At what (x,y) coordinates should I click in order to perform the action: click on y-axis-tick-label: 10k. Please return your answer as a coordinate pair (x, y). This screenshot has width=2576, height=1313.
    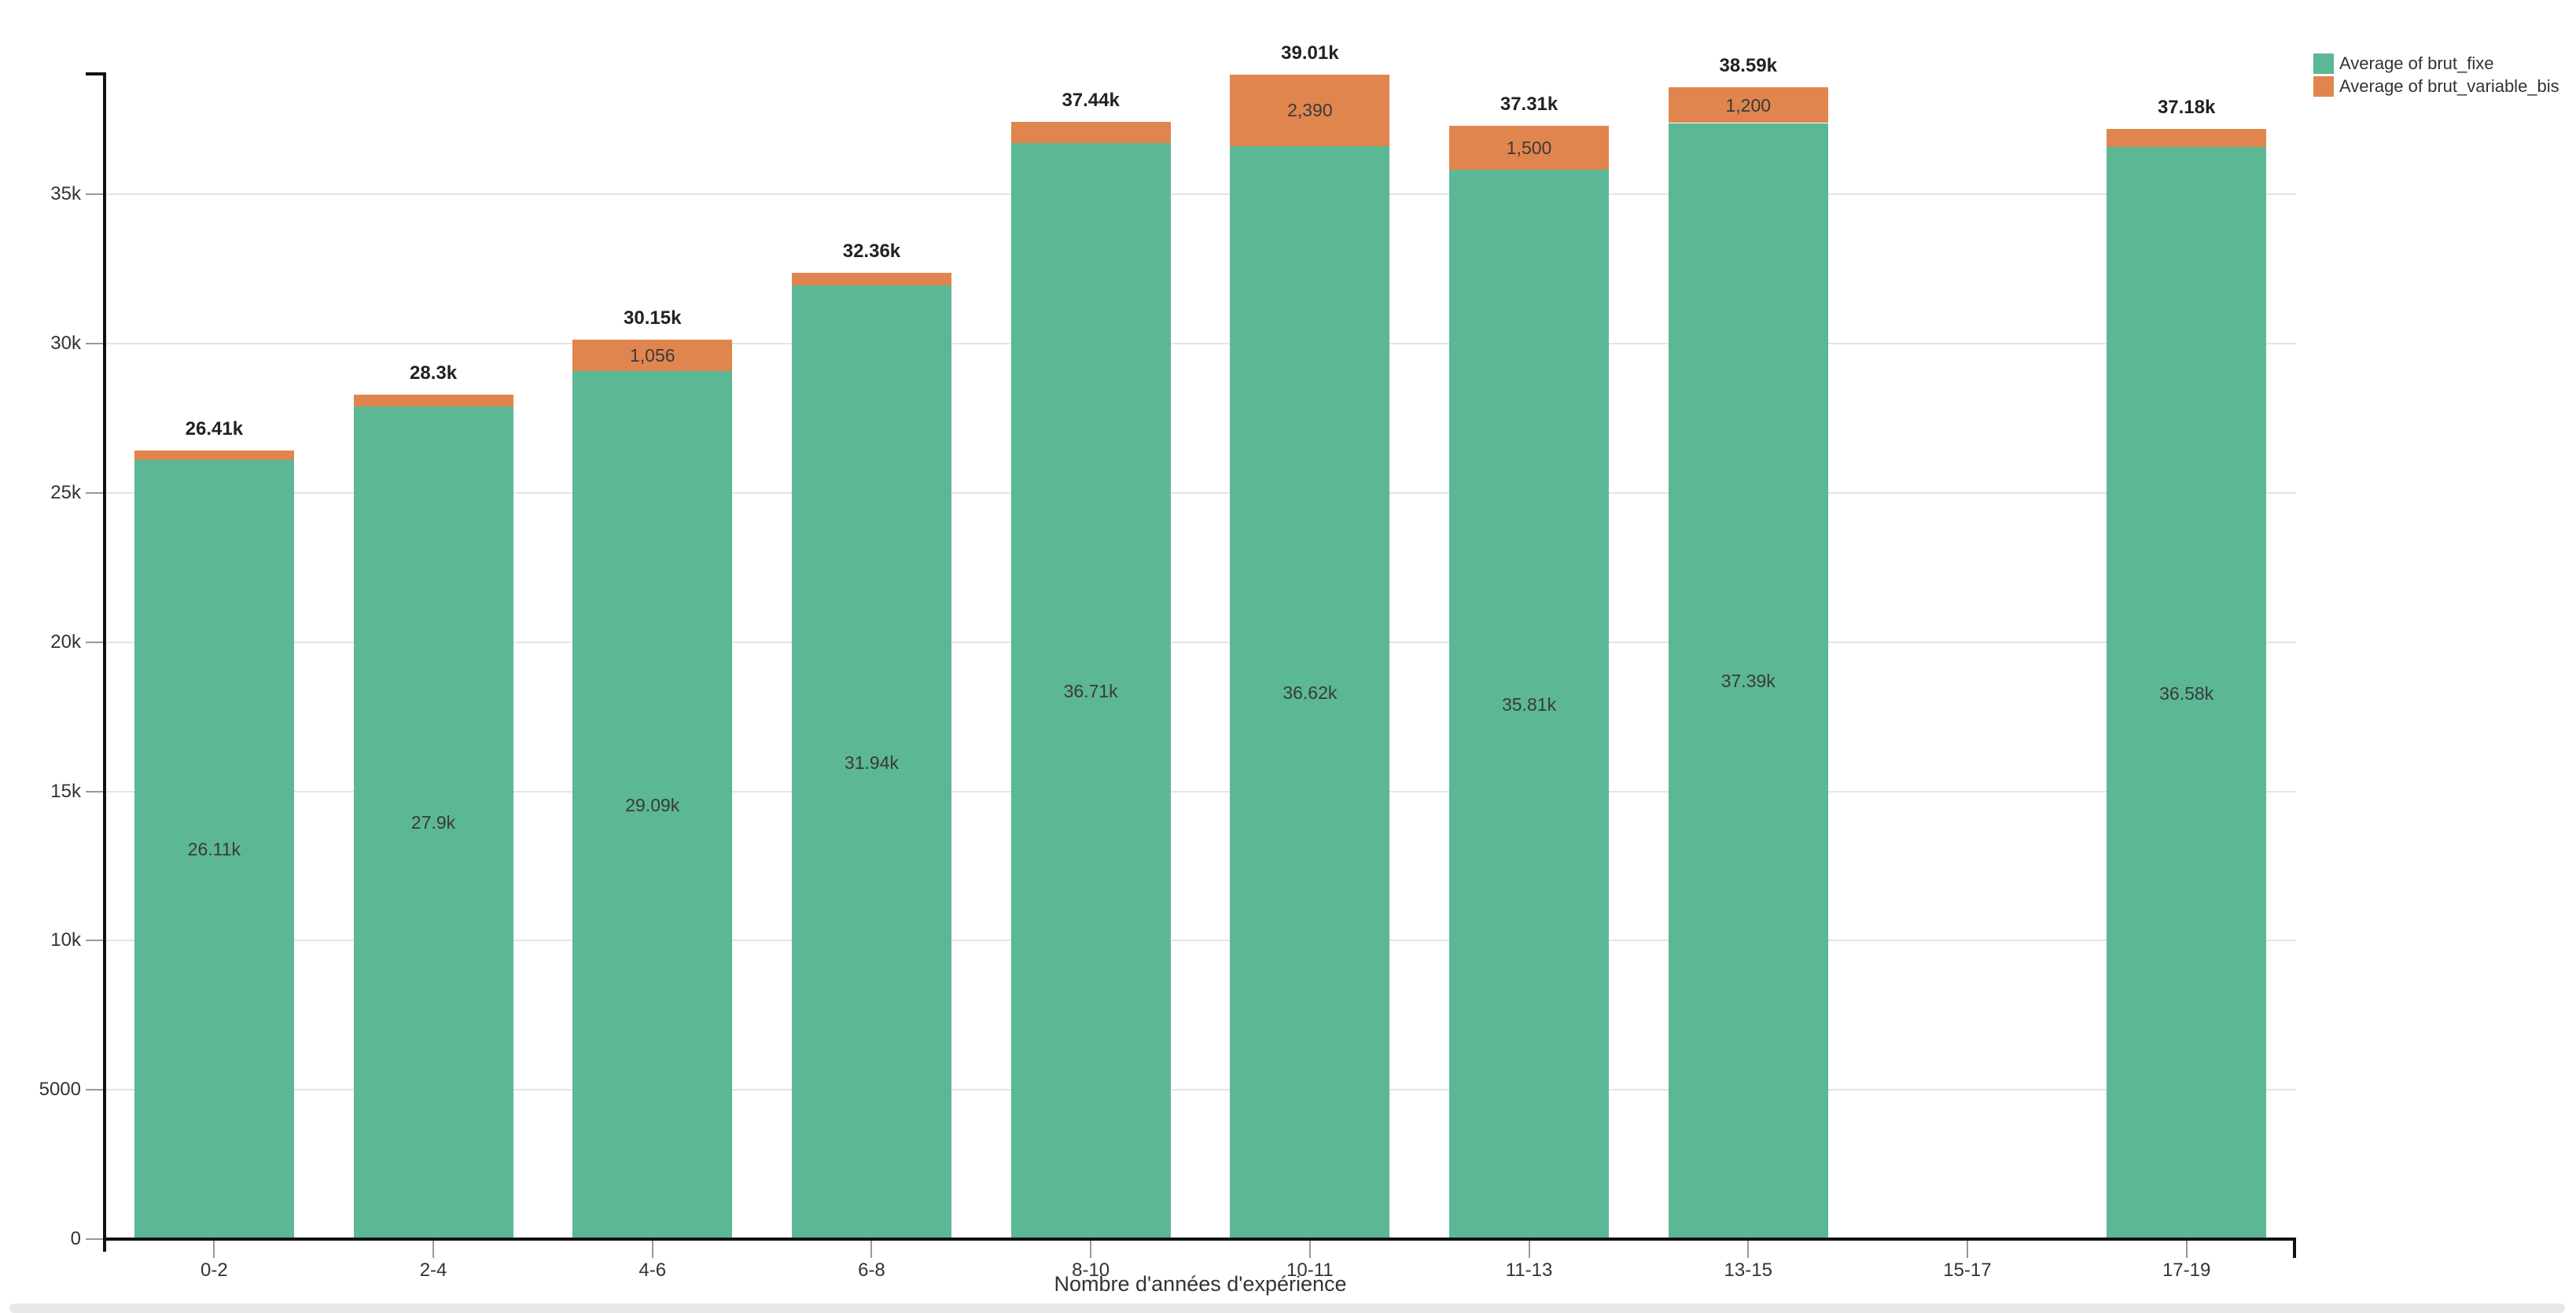
    Looking at the image, I should click on (65, 940).